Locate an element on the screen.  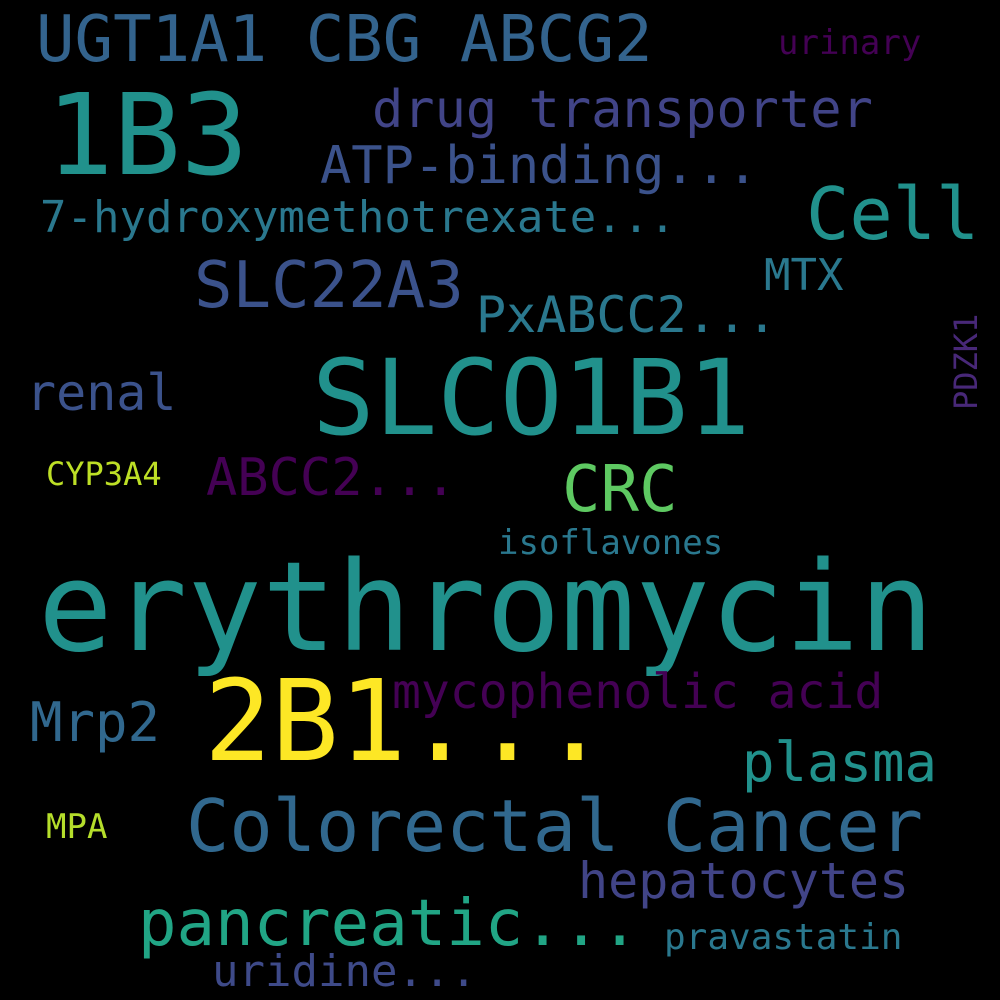
word-plasma: plasma is located at coordinates (840, 762).